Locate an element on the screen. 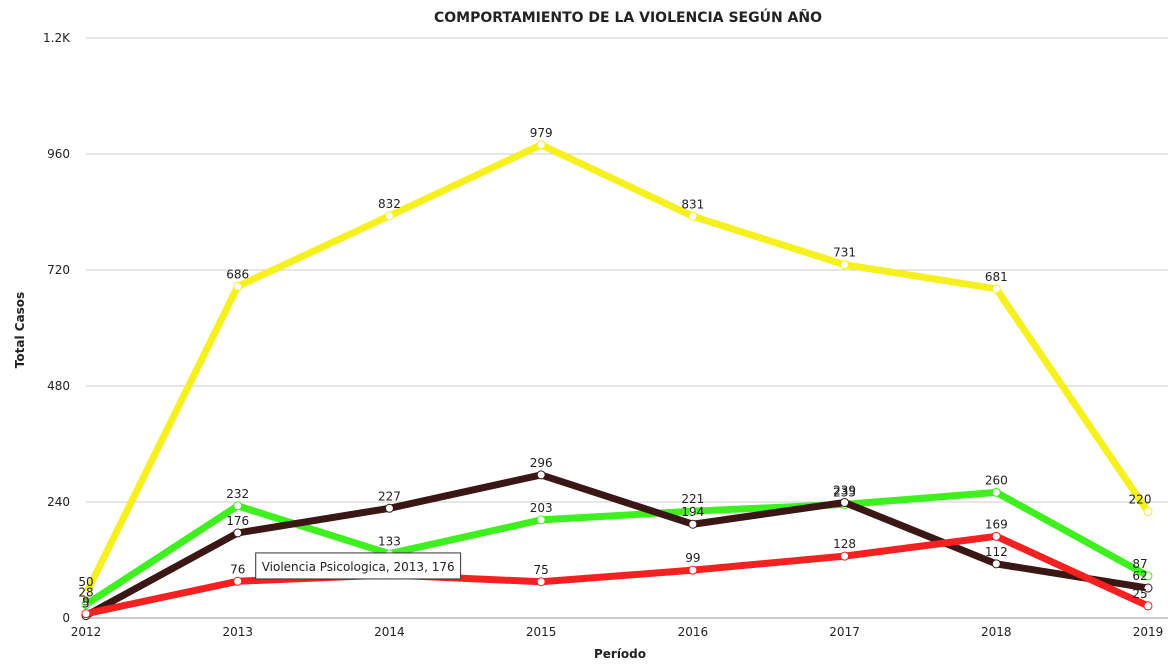 This screenshot has height=666, width=1170. data-label: 232 is located at coordinates (237, 494).